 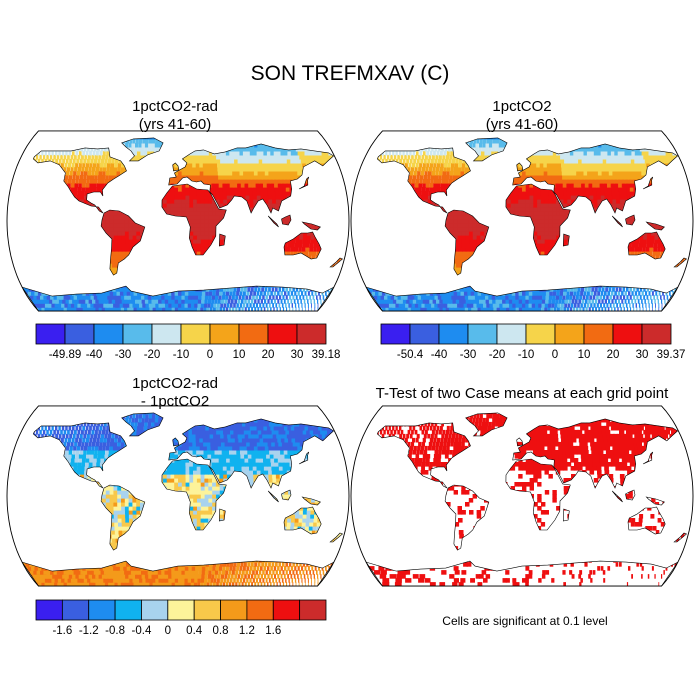 What do you see at coordinates (671, 355) in the screenshot?
I see `colorbar-tick-label: 39.37` at bounding box center [671, 355].